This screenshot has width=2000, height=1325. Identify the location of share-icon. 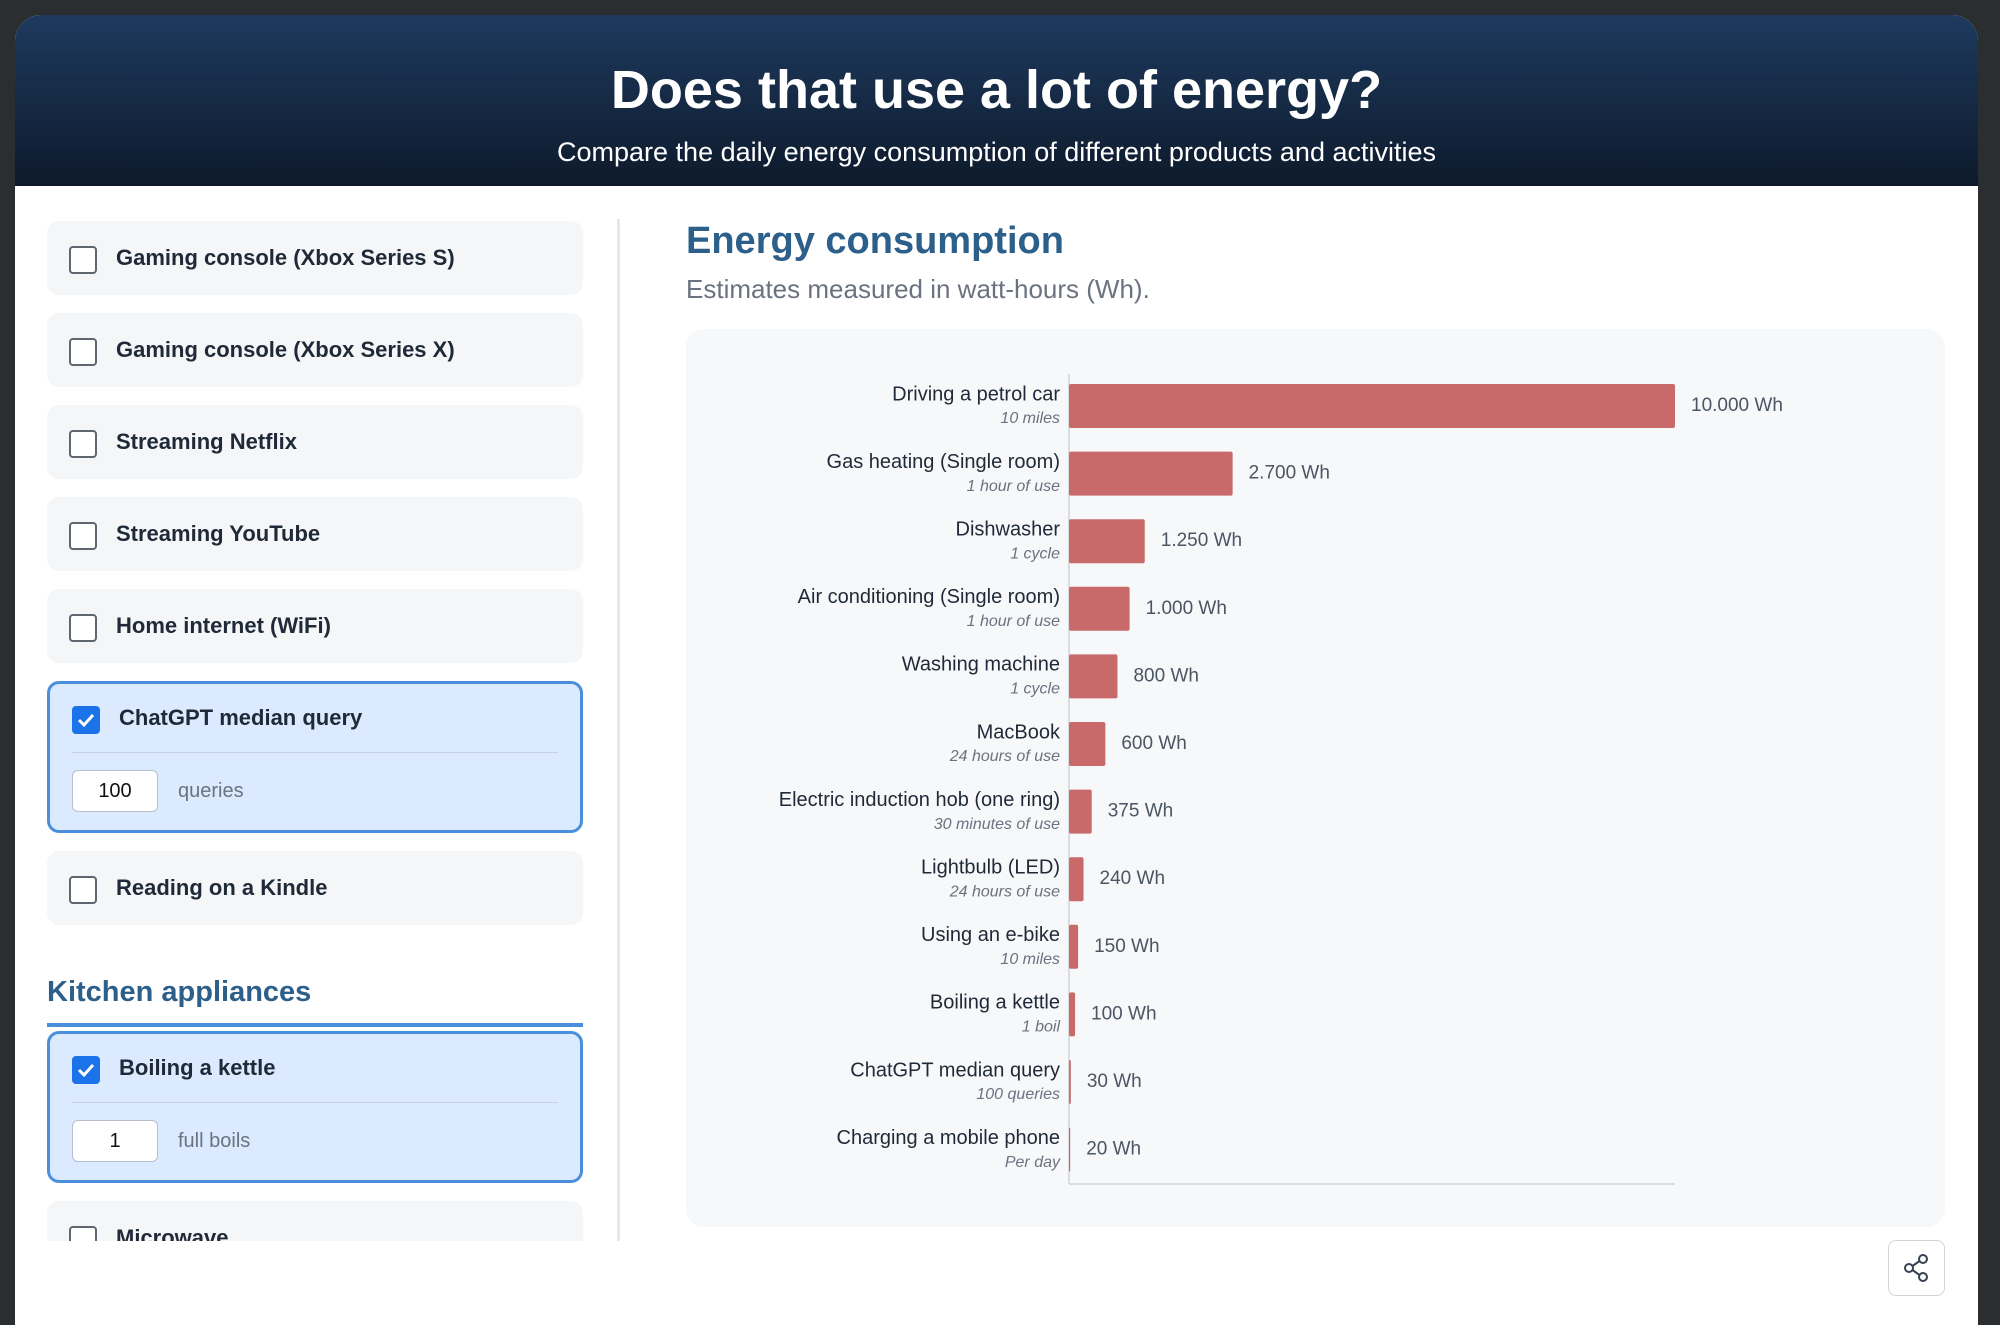
(1916, 1268).